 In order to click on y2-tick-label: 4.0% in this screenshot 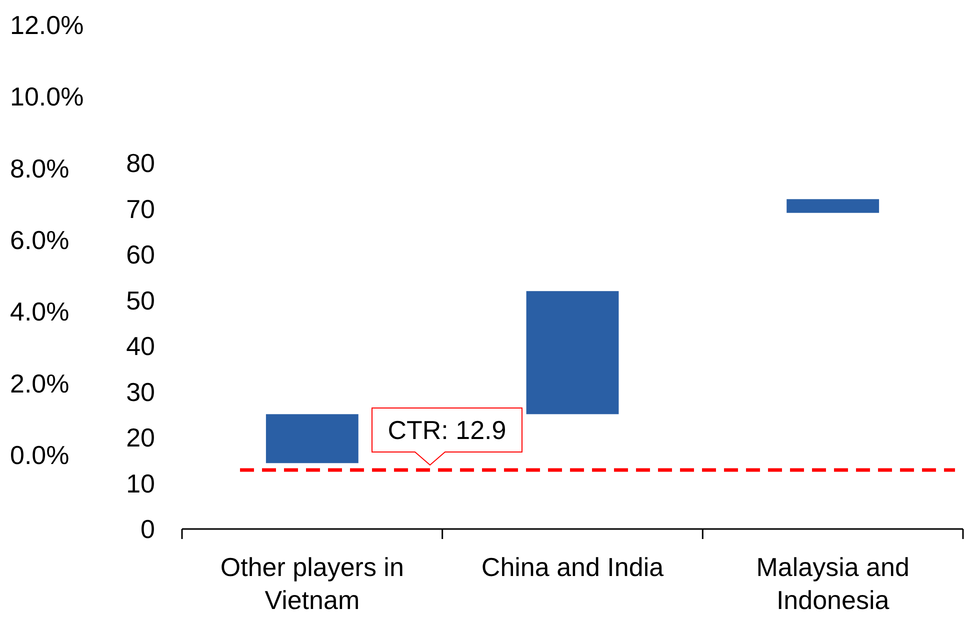, I will do `click(40, 311)`.